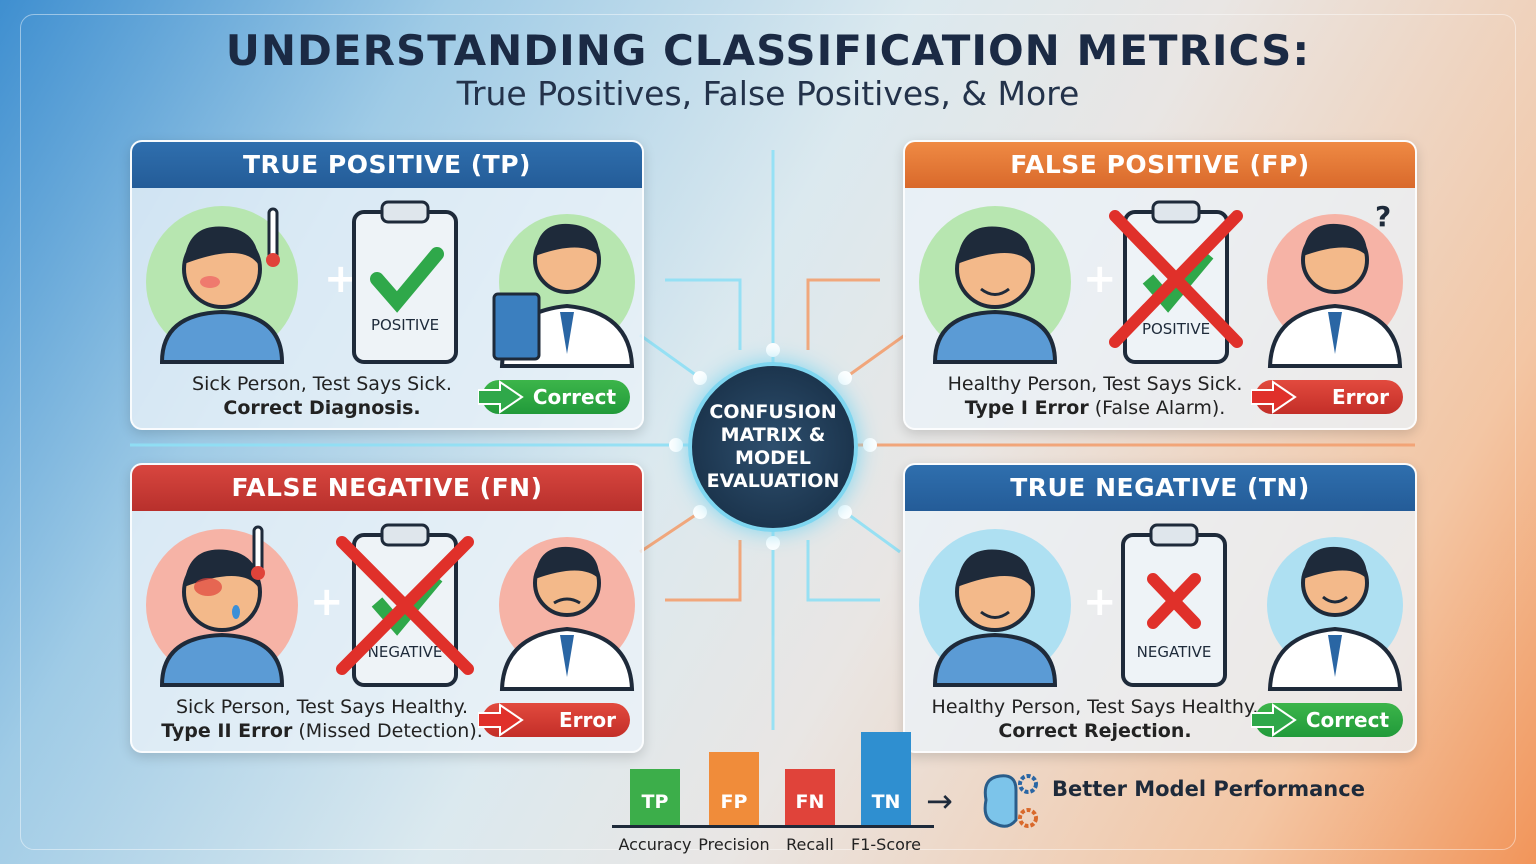  What do you see at coordinates (773, 447) in the screenshot?
I see `confusion-matrix-hub: CONFUSION MATRIX & MODEL EVALUATION` at bounding box center [773, 447].